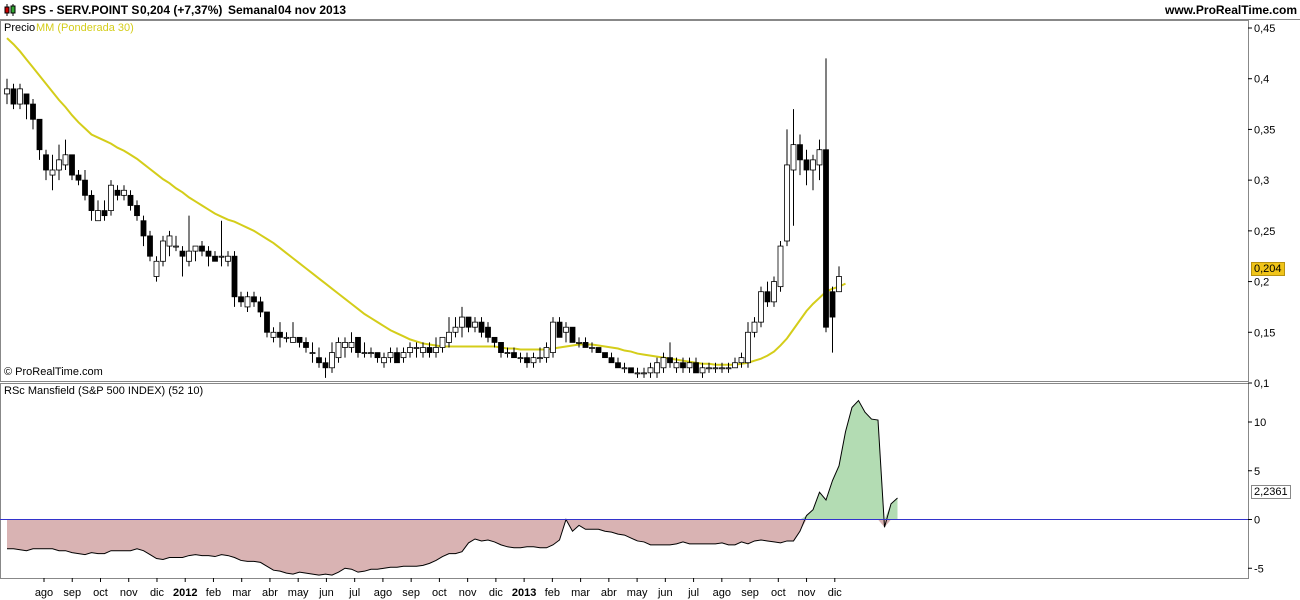 This screenshot has width=1300, height=600. Describe the element at coordinates (81, 10) in the screenshot. I see `ticker-name: SPS - SERV.POINT S` at that location.